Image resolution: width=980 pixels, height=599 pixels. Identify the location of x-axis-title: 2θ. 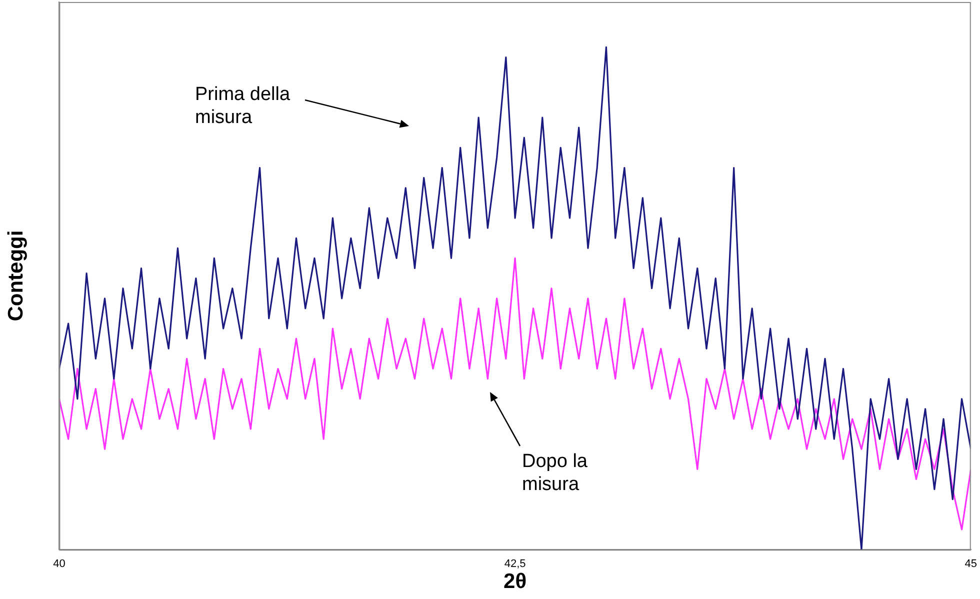
(515, 582).